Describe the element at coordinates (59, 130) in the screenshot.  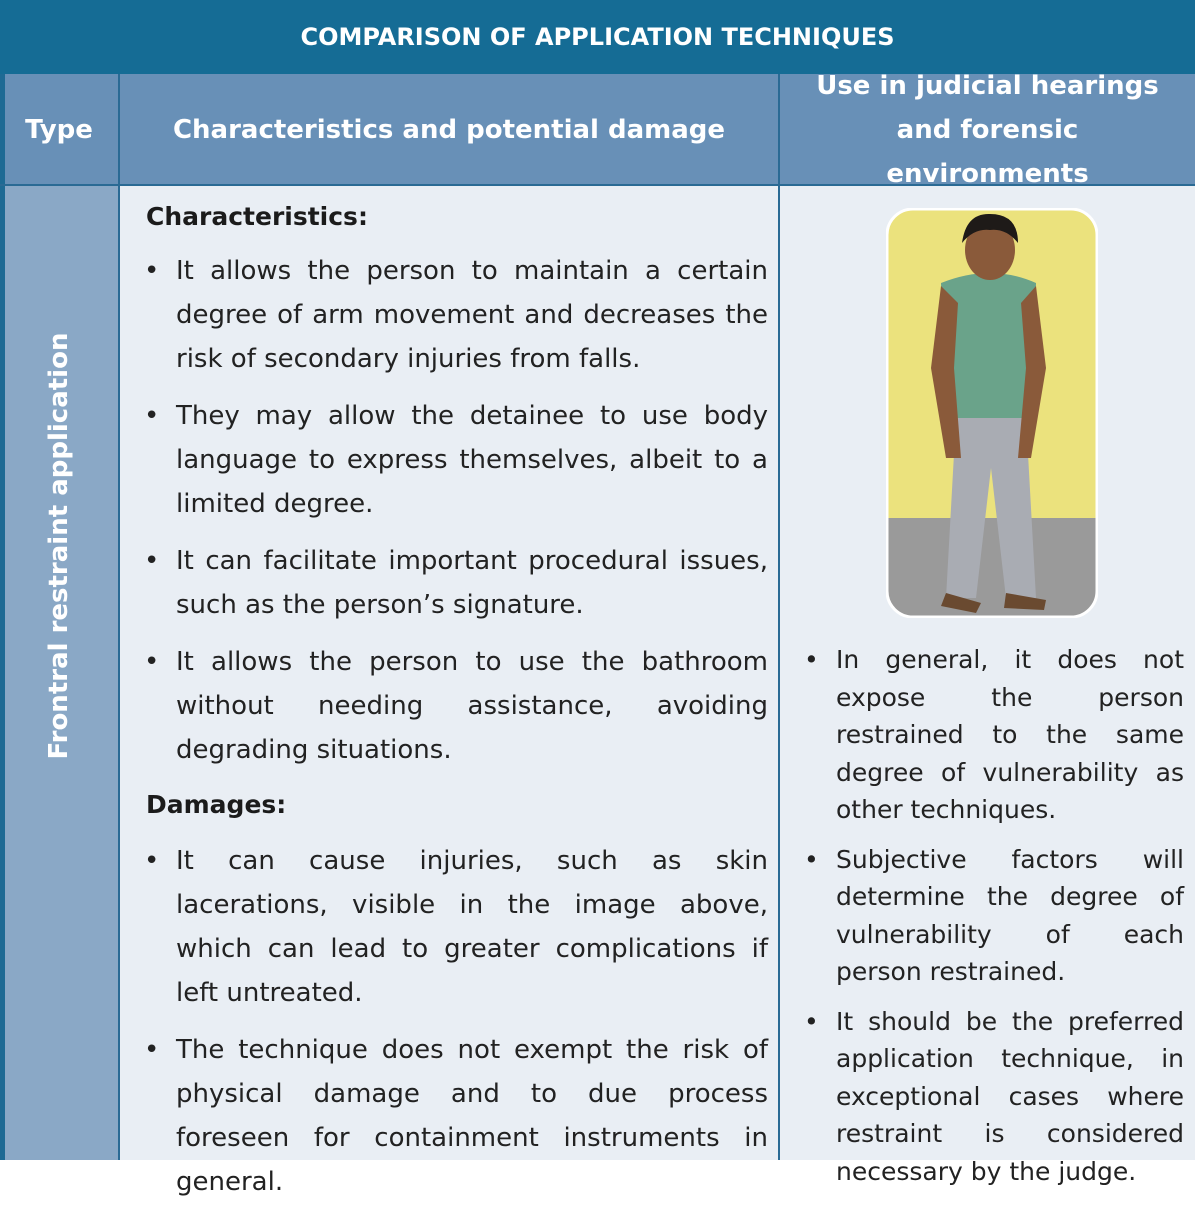
I see `header-cell: Type` at that location.